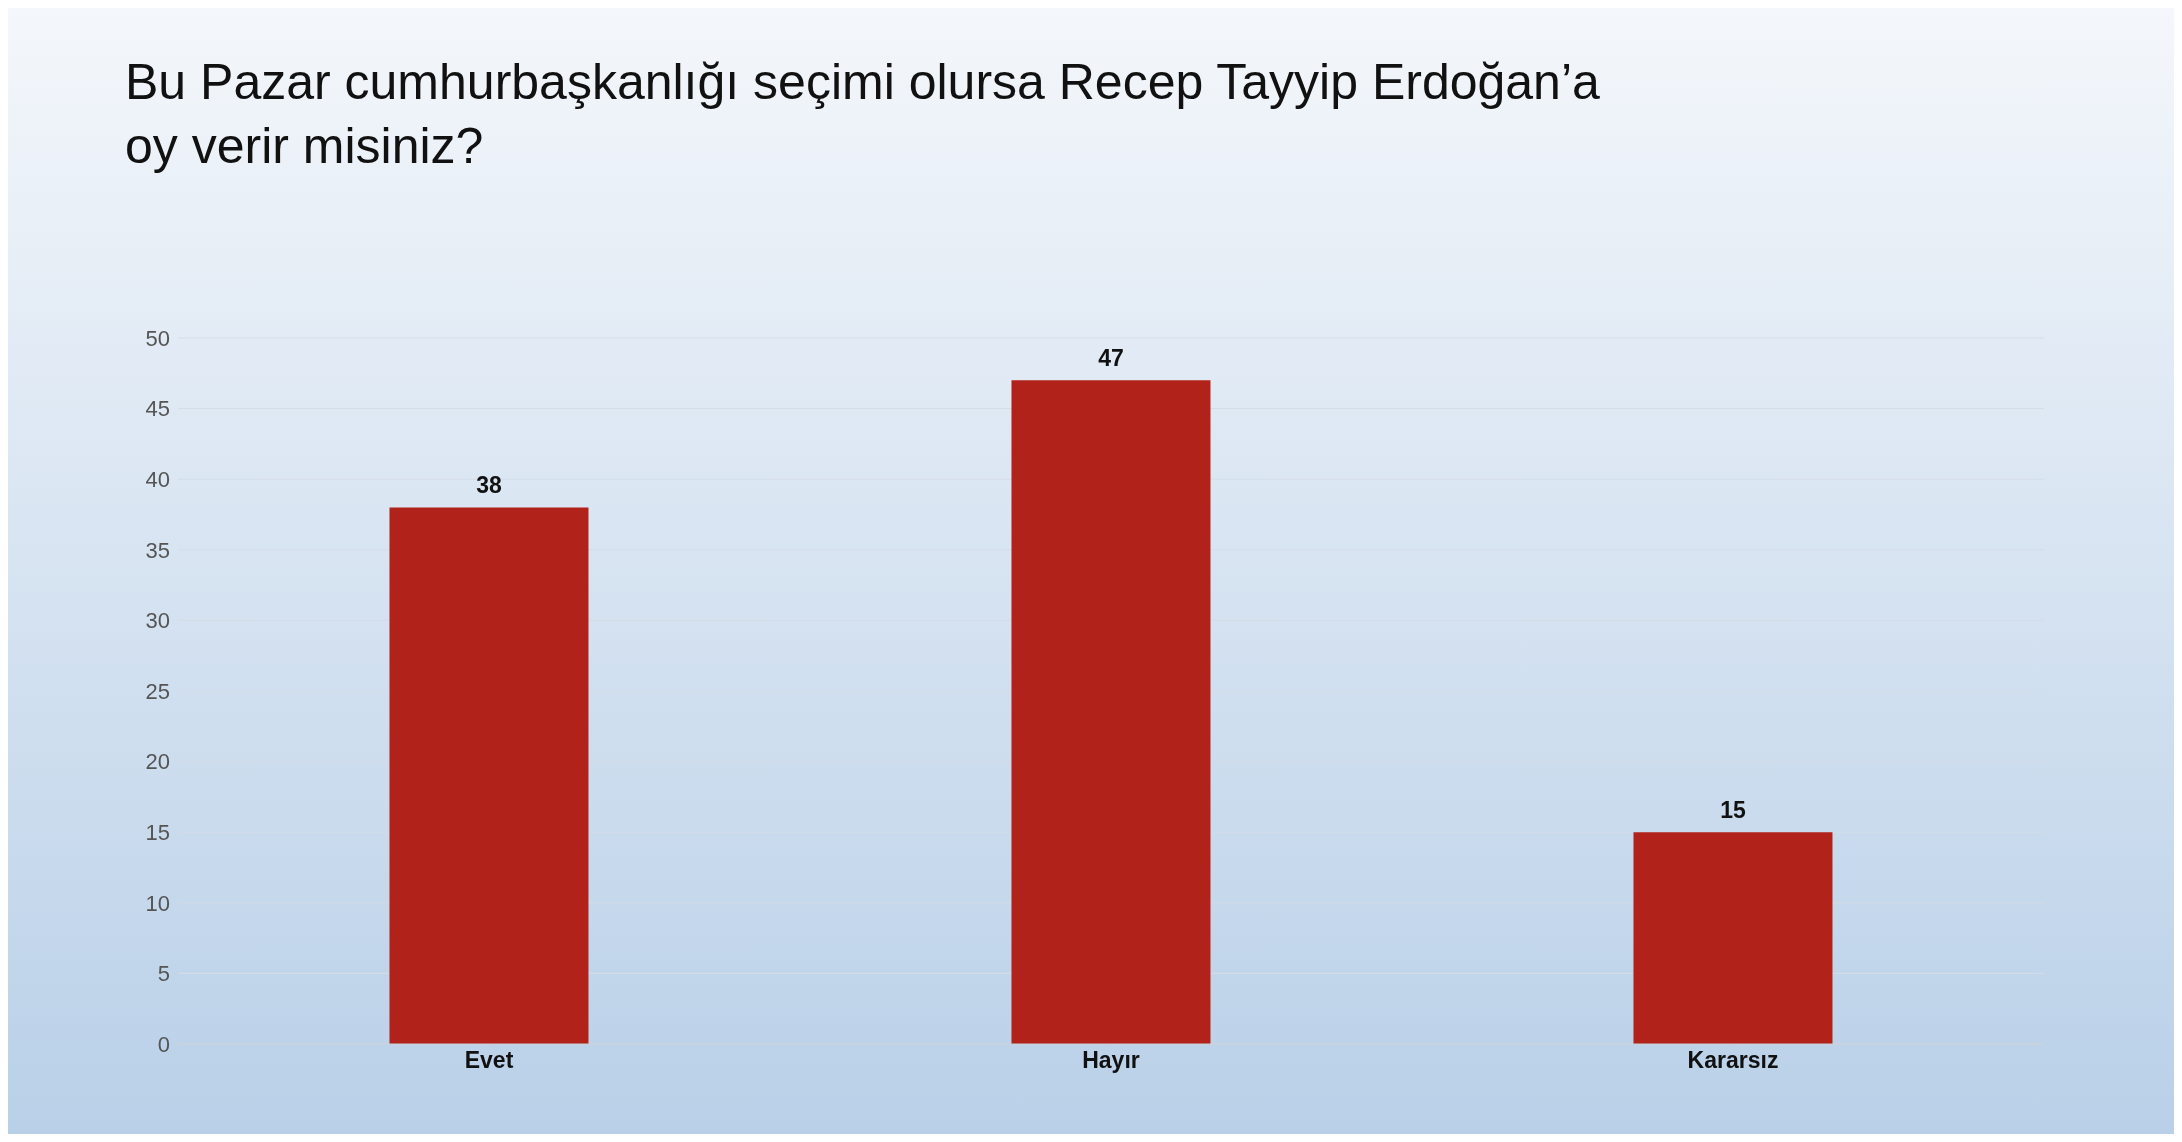  Describe the element at coordinates (157, 480) in the screenshot. I see `y-tick-label: 40` at that location.